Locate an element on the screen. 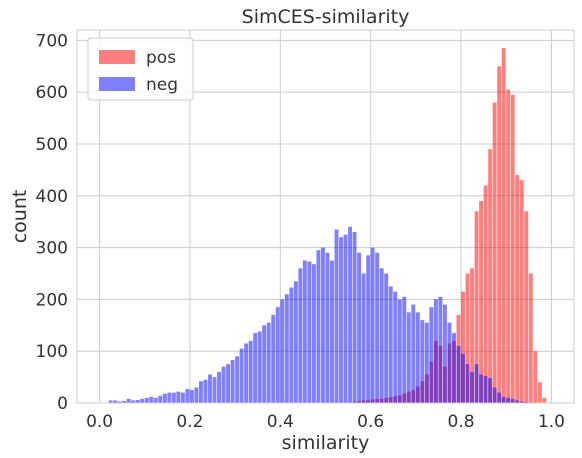 Image resolution: width=582 pixels, height=458 pixels. y-tick-label: 200 is located at coordinates (52, 300).